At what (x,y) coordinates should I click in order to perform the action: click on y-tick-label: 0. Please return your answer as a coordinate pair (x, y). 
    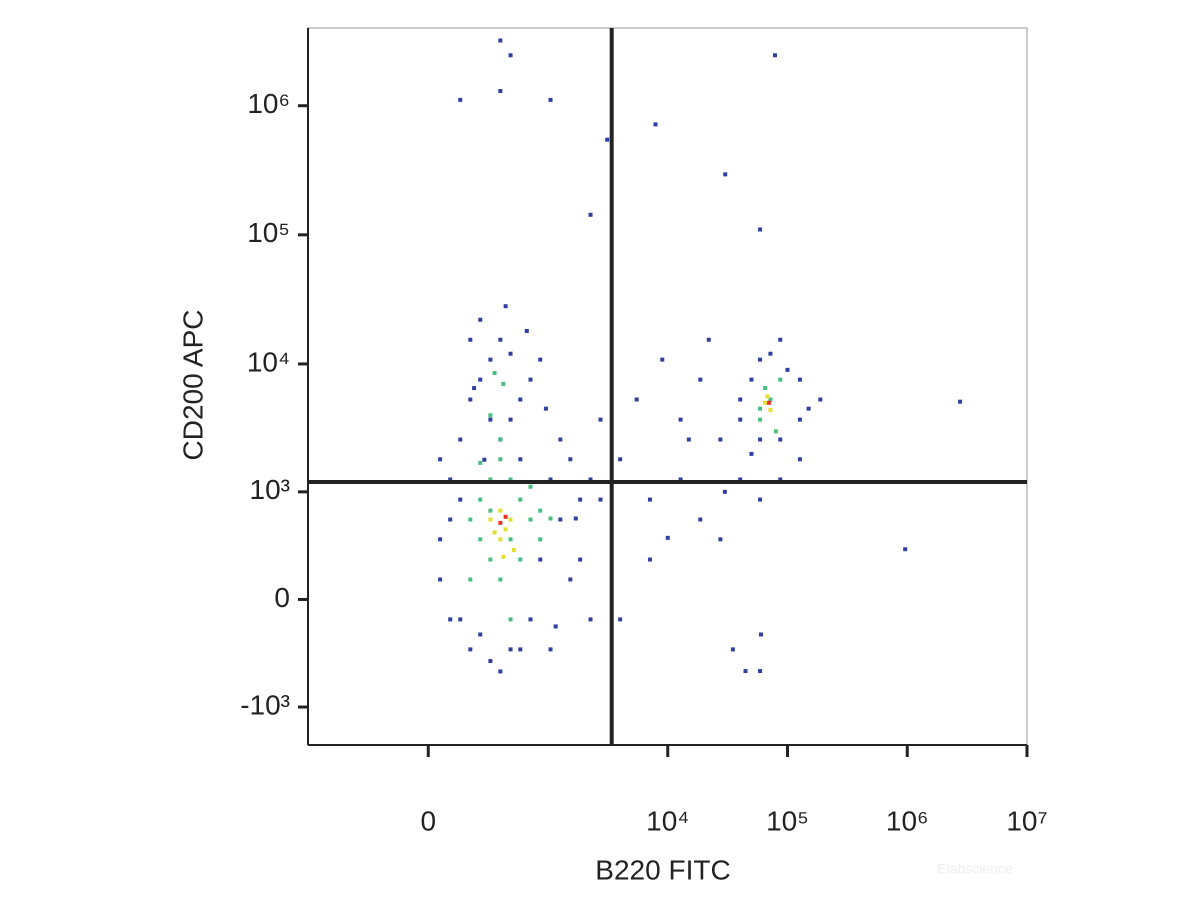
    Looking at the image, I should click on (282, 597).